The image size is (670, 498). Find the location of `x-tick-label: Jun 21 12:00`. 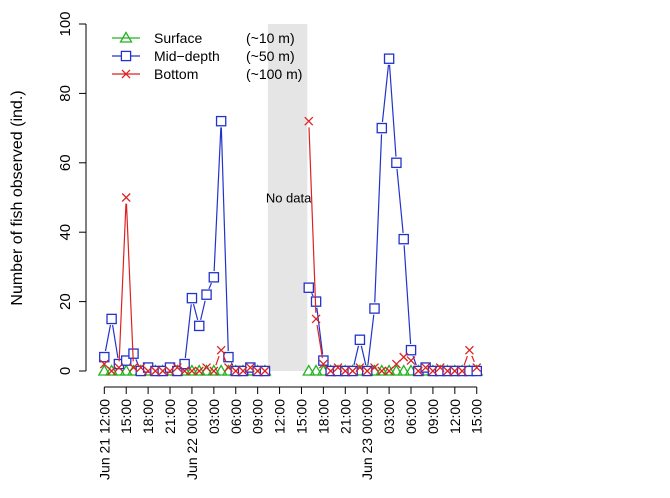

x-tick-label: Jun 21 12:00 is located at coordinates (104, 439).